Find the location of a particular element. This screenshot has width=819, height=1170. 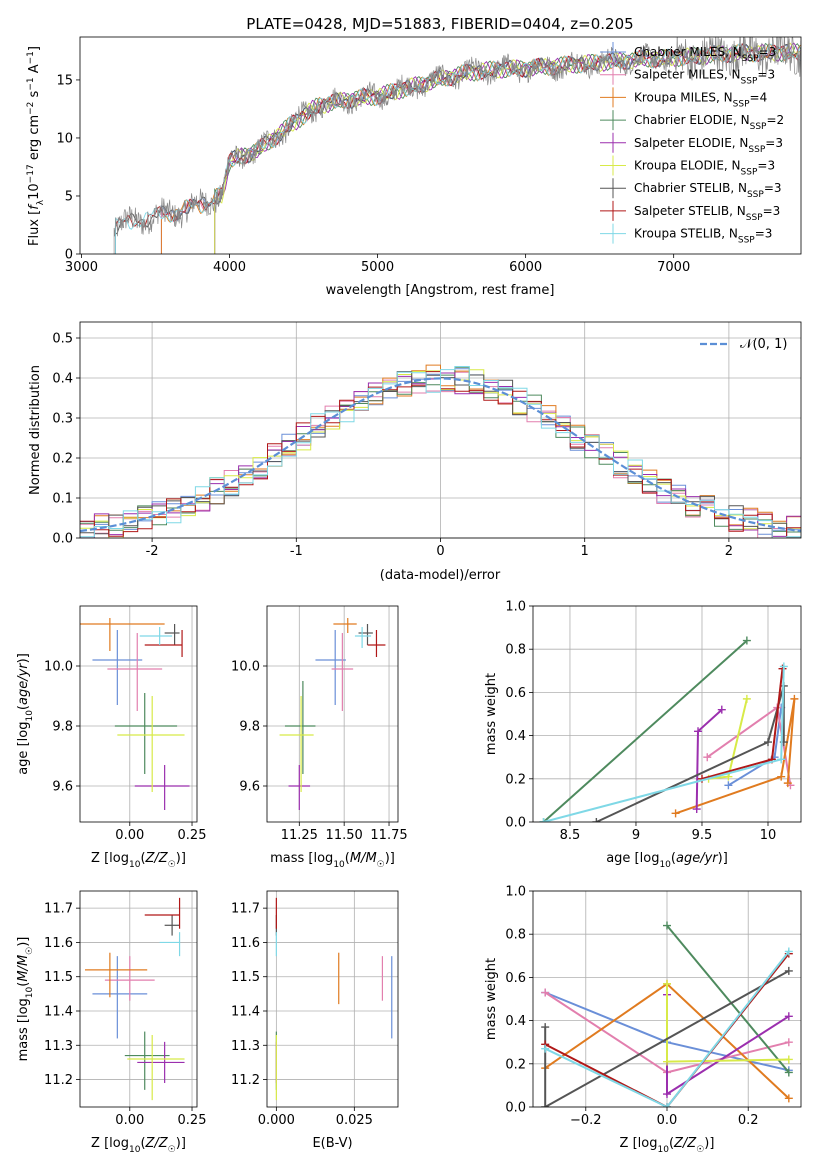

y-axis-label: mass [log10(M/M☉)] is located at coordinates (25, 999).